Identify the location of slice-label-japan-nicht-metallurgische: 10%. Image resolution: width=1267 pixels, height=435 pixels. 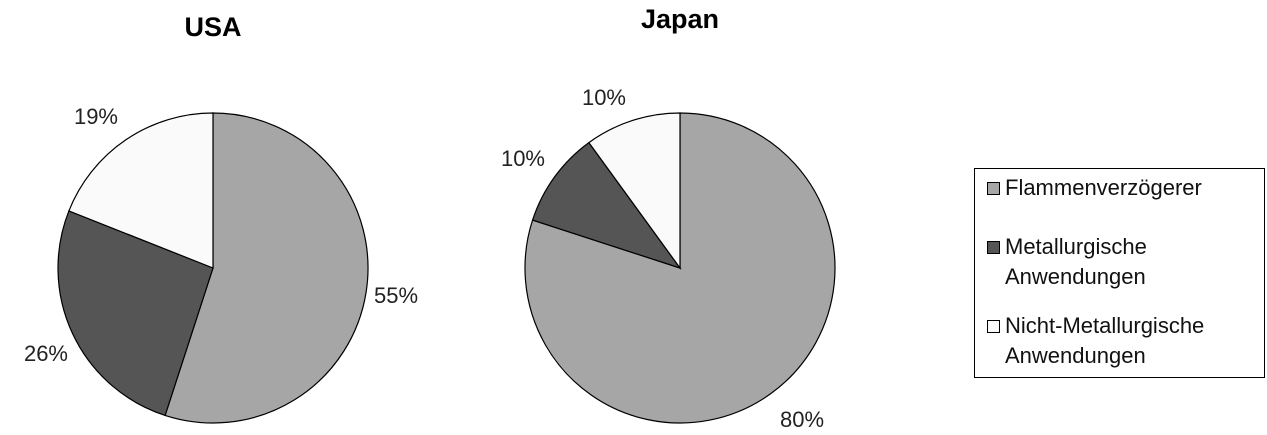
(604, 97).